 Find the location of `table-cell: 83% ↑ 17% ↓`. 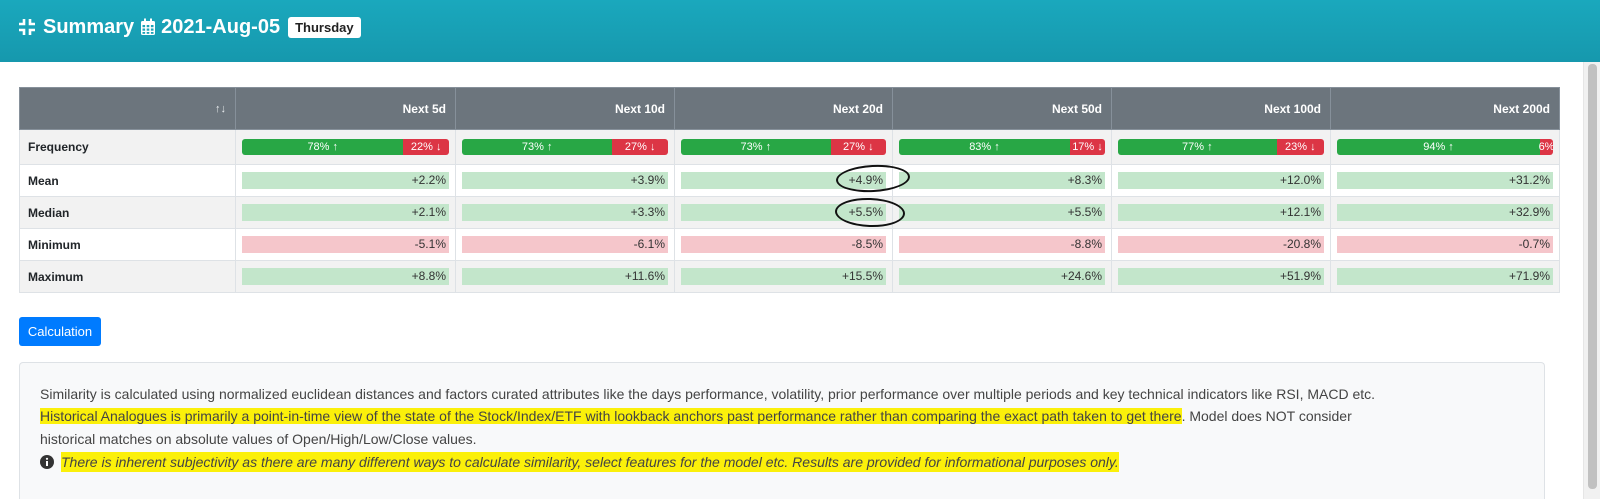

table-cell: 83% ↑ 17% ↓ is located at coordinates (1002, 147).